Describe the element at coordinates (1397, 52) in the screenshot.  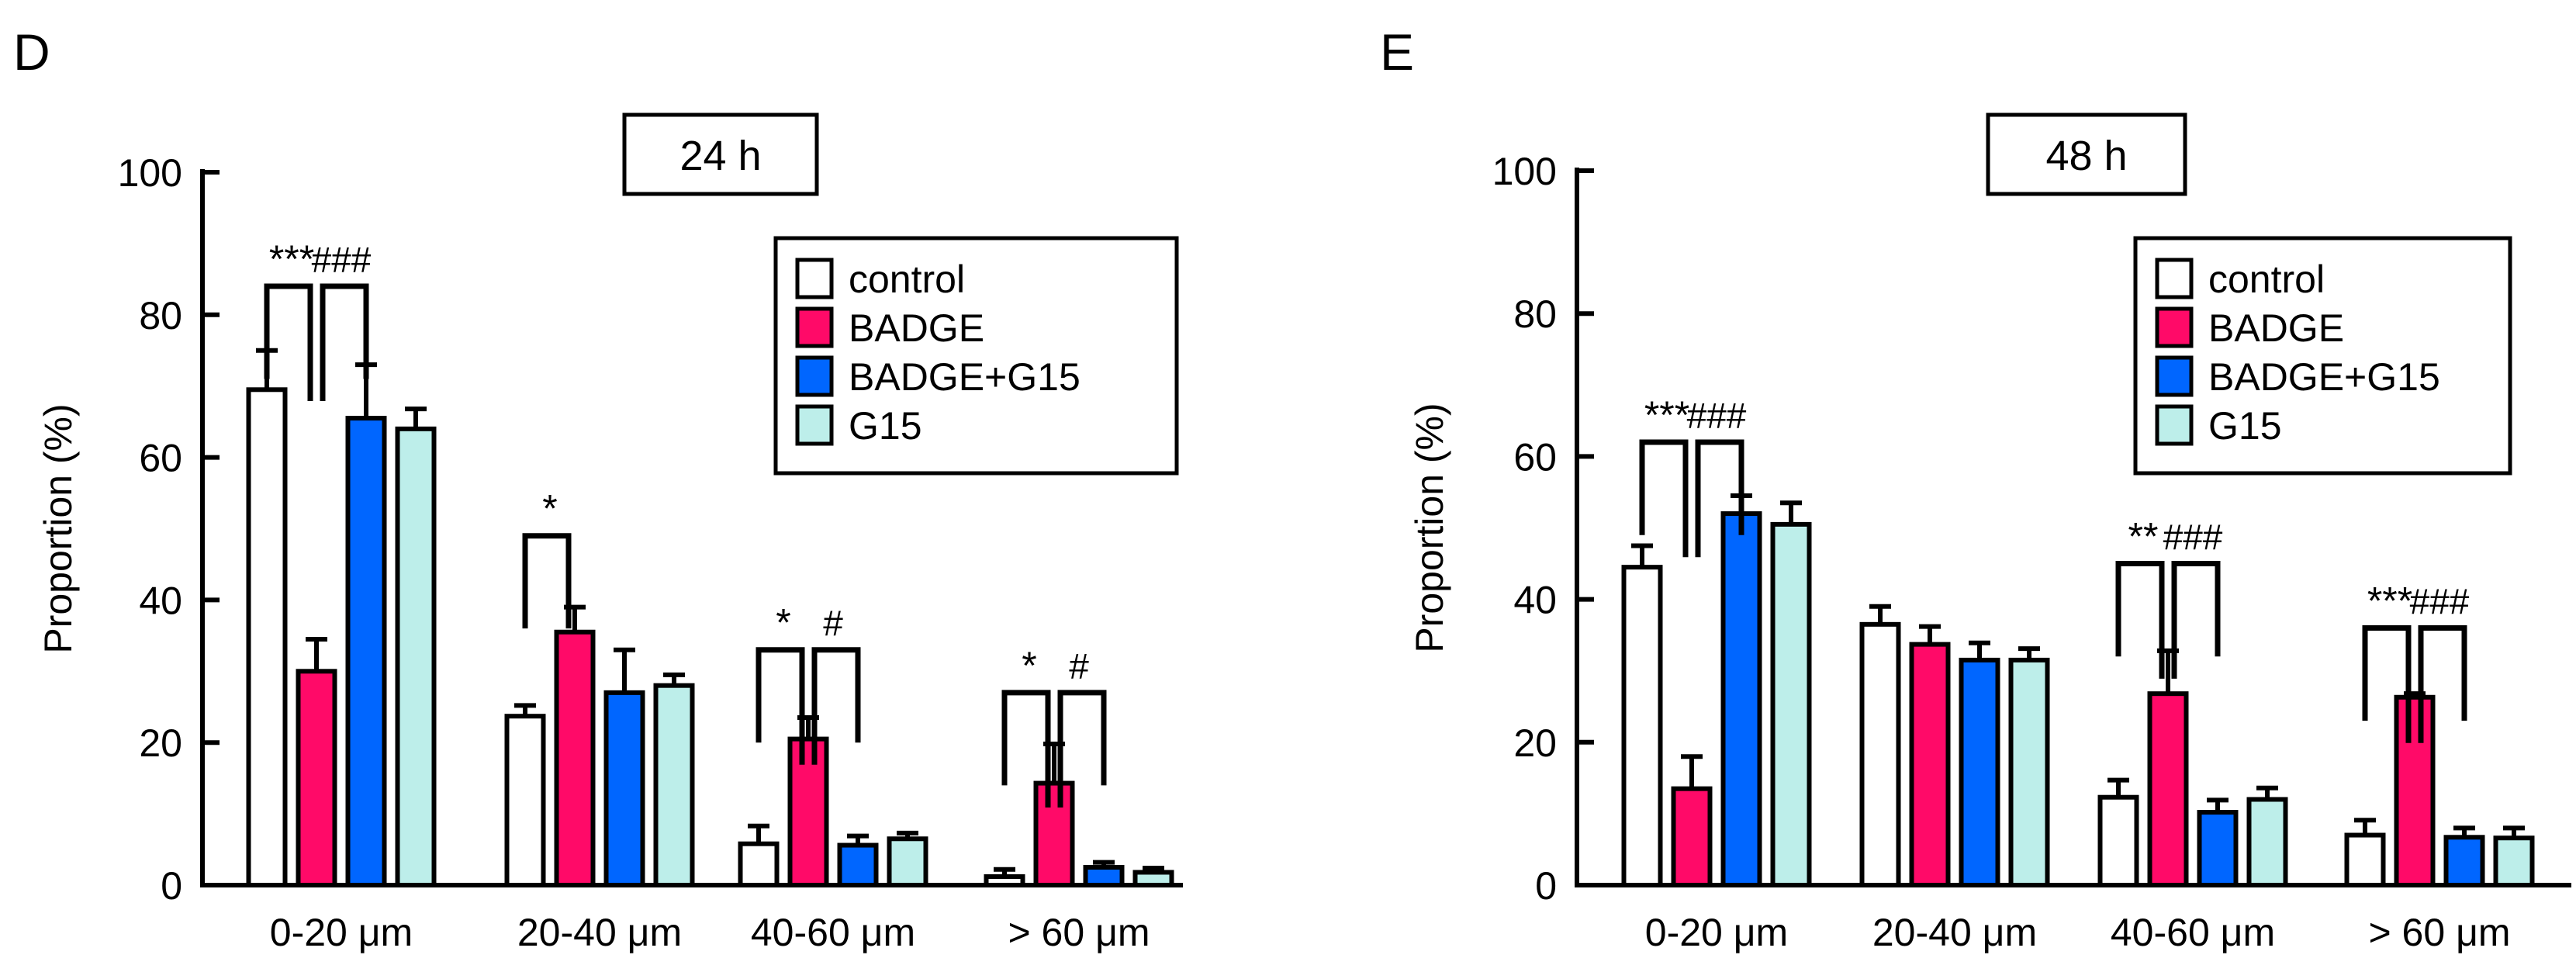
I see `panel-label: E` at that location.